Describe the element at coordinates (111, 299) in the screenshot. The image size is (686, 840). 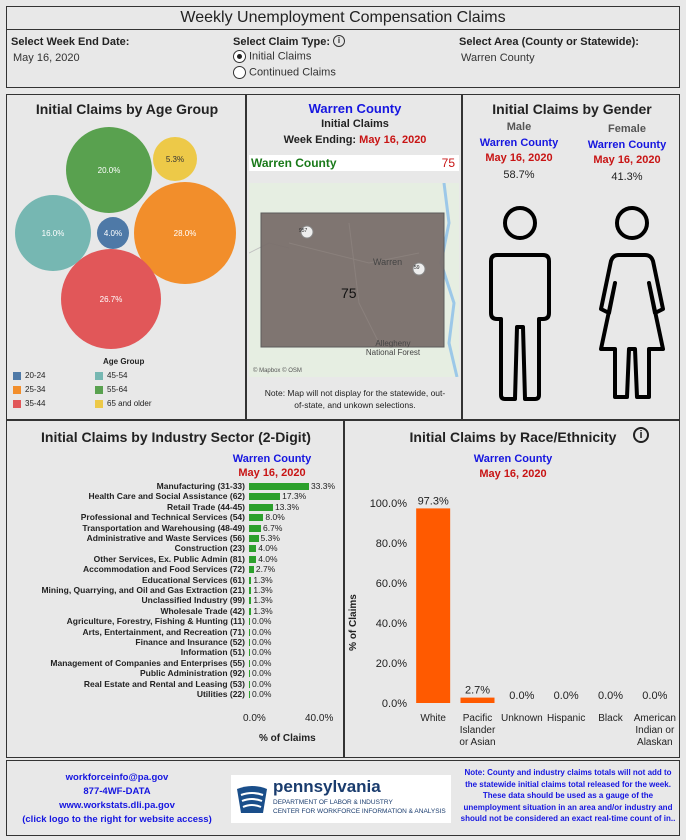
I see `age-bubble-35-44: 26.7%` at that location.